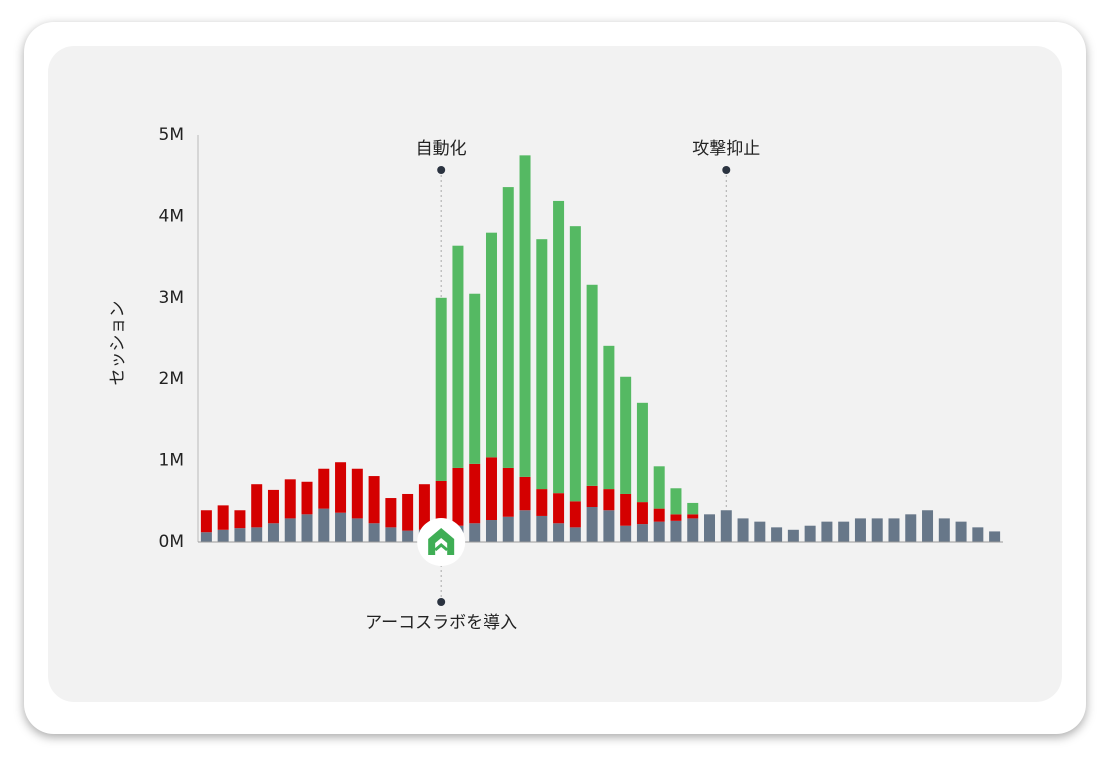 The width and height of the screenshot is (1118, 764). What do you see at coordinates (171, 135) in the screenshot?
I see `y-tick-label: 5M` at bounding box center [171, 135].